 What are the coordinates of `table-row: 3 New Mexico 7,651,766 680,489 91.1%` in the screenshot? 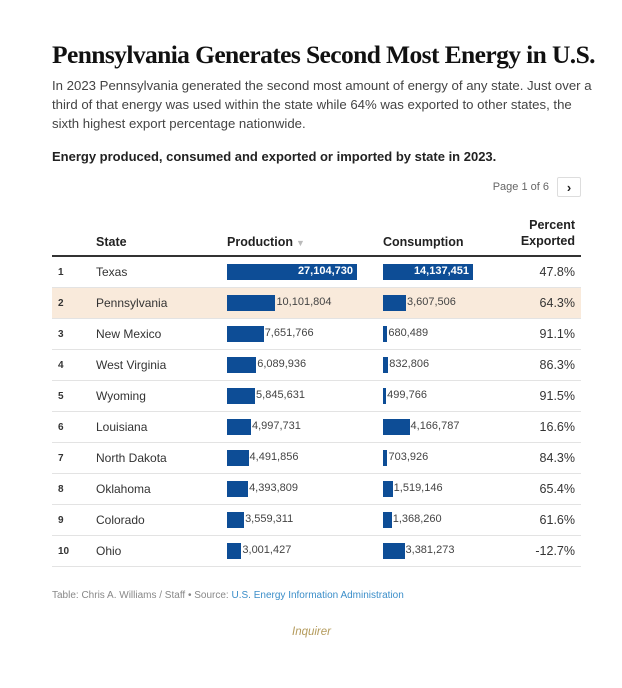 It's located at (316, 334).